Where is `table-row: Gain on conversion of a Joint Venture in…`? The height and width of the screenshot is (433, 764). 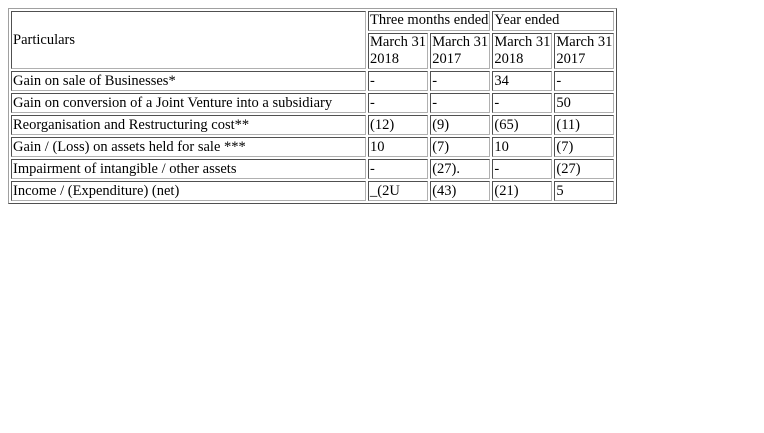 table-row: Gain on conversion of a Joint Venture in… is located at coordinates (313, 103).